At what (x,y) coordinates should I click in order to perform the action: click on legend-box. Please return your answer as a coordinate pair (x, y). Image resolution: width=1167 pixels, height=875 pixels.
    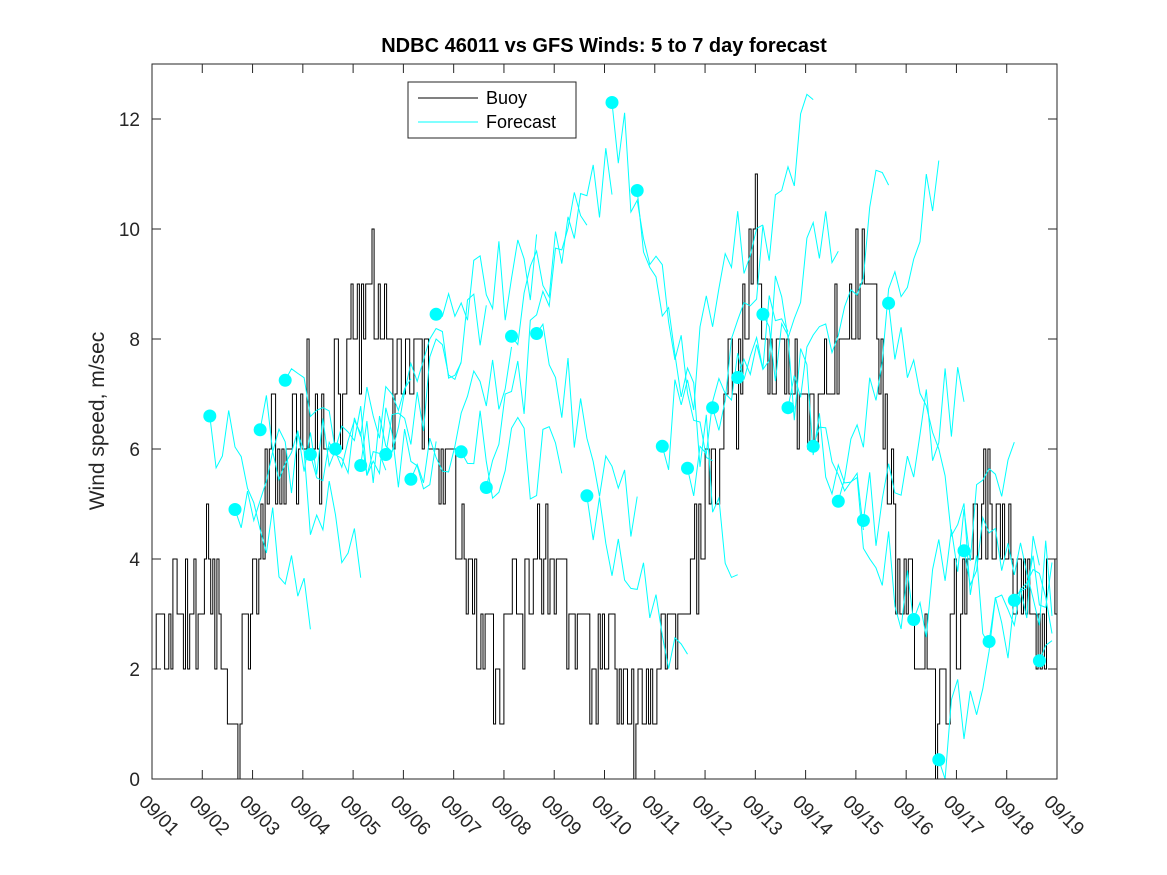
    Looking at the image, I should click on (492, 110).